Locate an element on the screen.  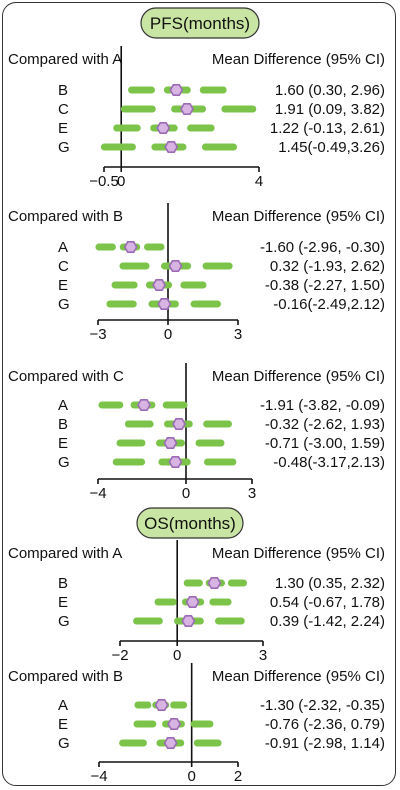
estimate-text: 1.30 (0.35, 2.32) is located at coordinates (330, 583).